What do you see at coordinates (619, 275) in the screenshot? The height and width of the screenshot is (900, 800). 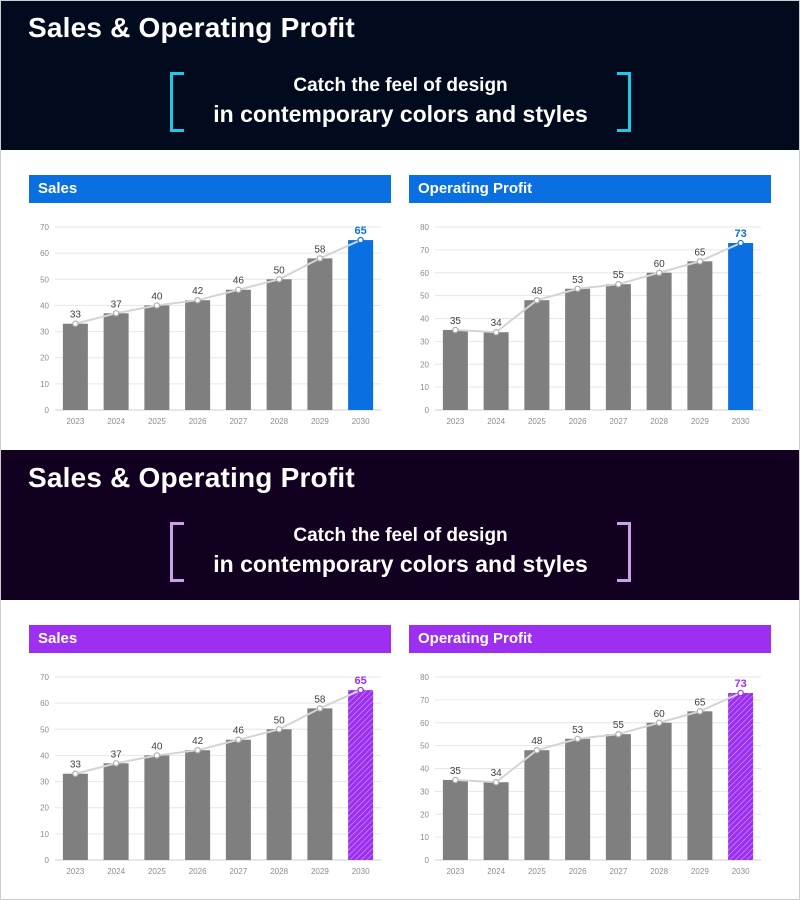 I see `data-label: 55` at bounding box center [619, 275].